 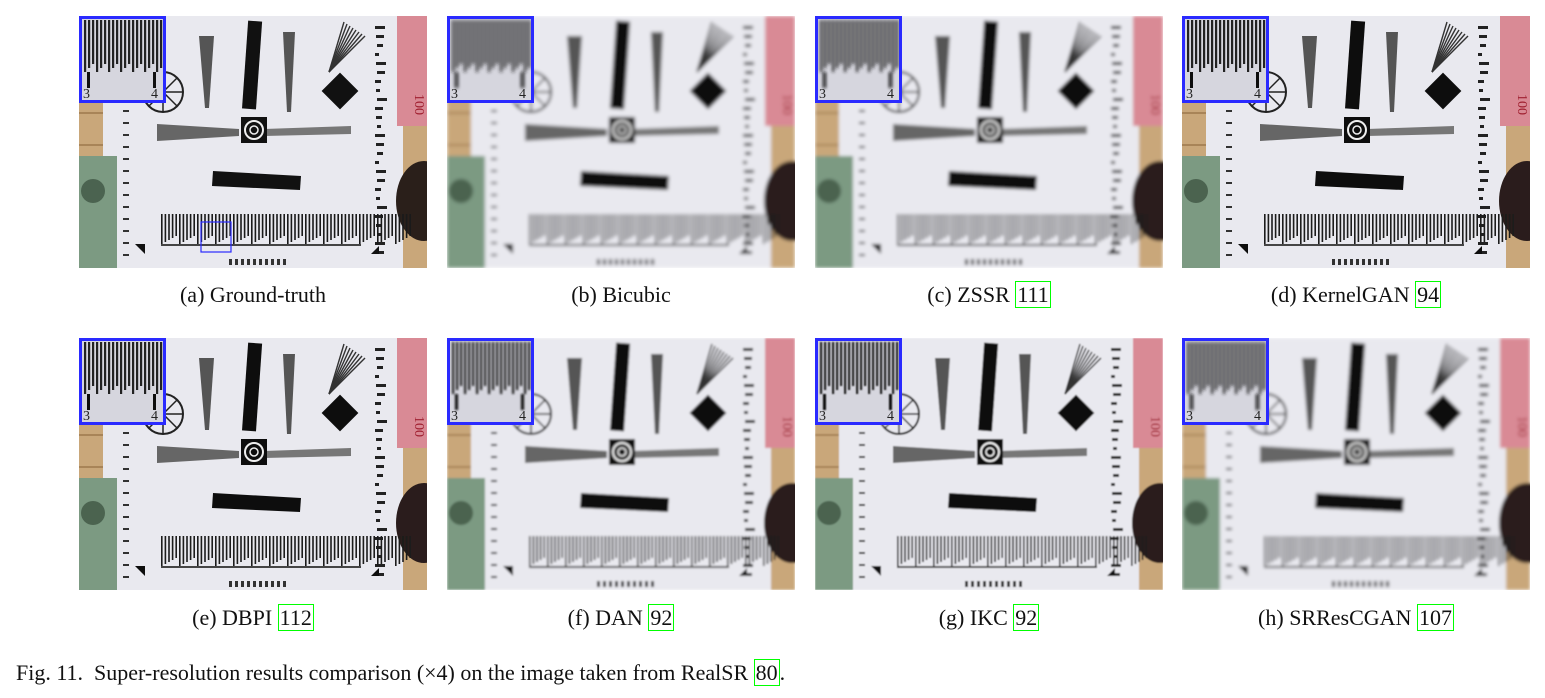 What do you see at coordinates (1033, 294) in the screenshot?
I see `citation-link: 111` at bounding box center [1033, 294].